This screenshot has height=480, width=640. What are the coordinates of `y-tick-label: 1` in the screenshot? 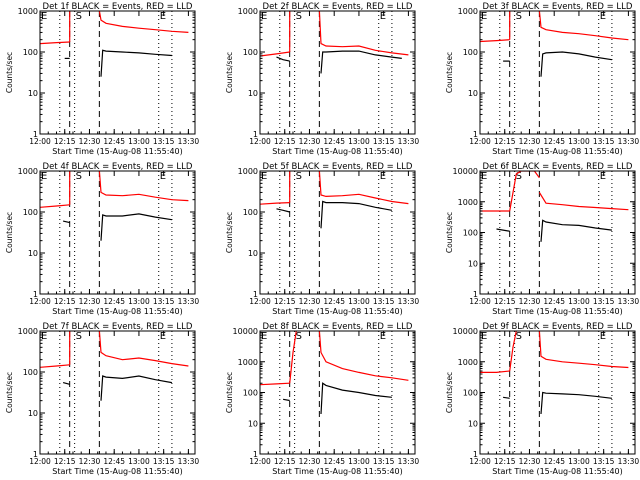 It's located at (35, 134).